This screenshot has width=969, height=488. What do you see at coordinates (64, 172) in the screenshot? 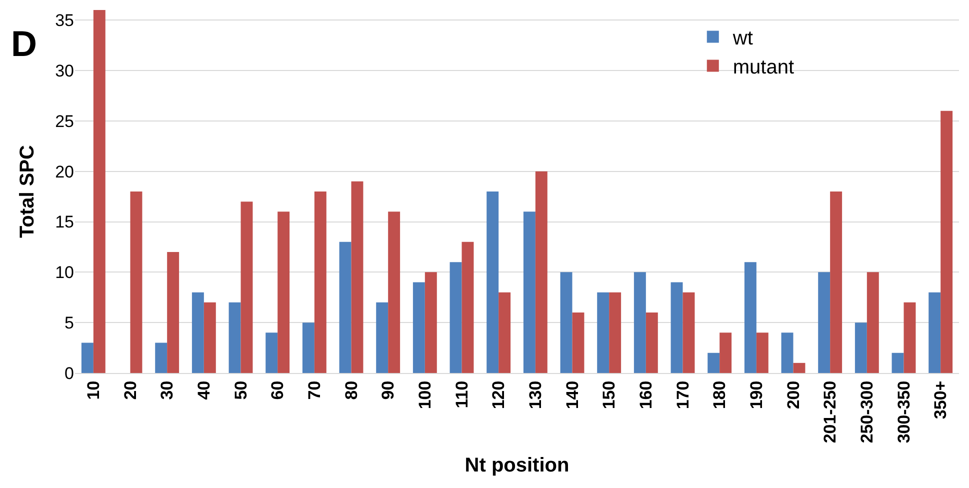
I see `y-tick-label: 20` at bounding box center [64, 172].